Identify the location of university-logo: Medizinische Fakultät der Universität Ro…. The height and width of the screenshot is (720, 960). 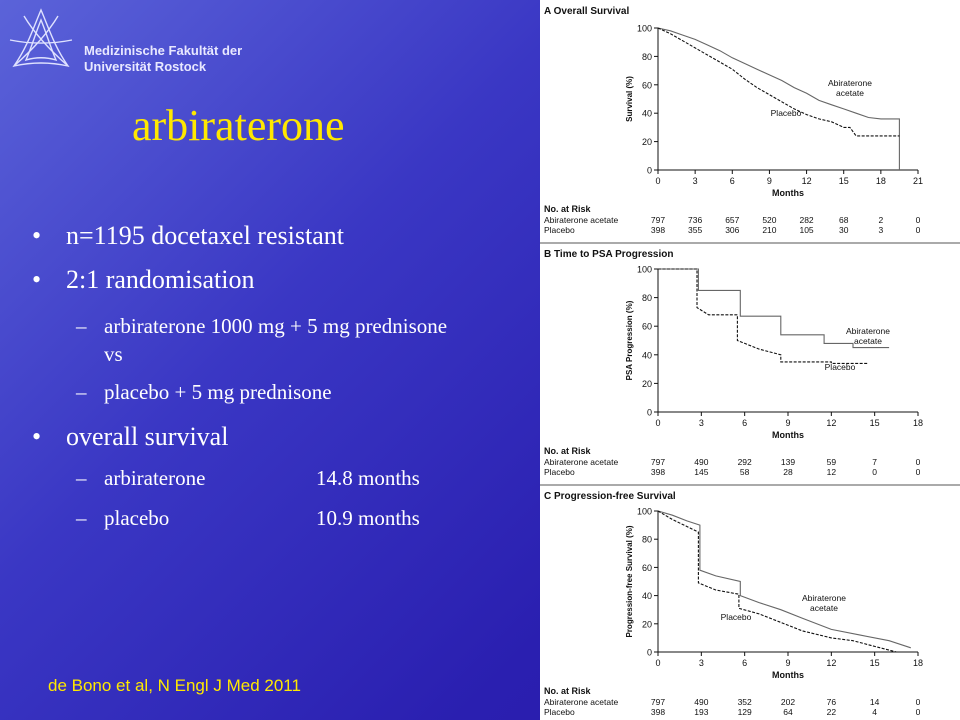
(125, 41).